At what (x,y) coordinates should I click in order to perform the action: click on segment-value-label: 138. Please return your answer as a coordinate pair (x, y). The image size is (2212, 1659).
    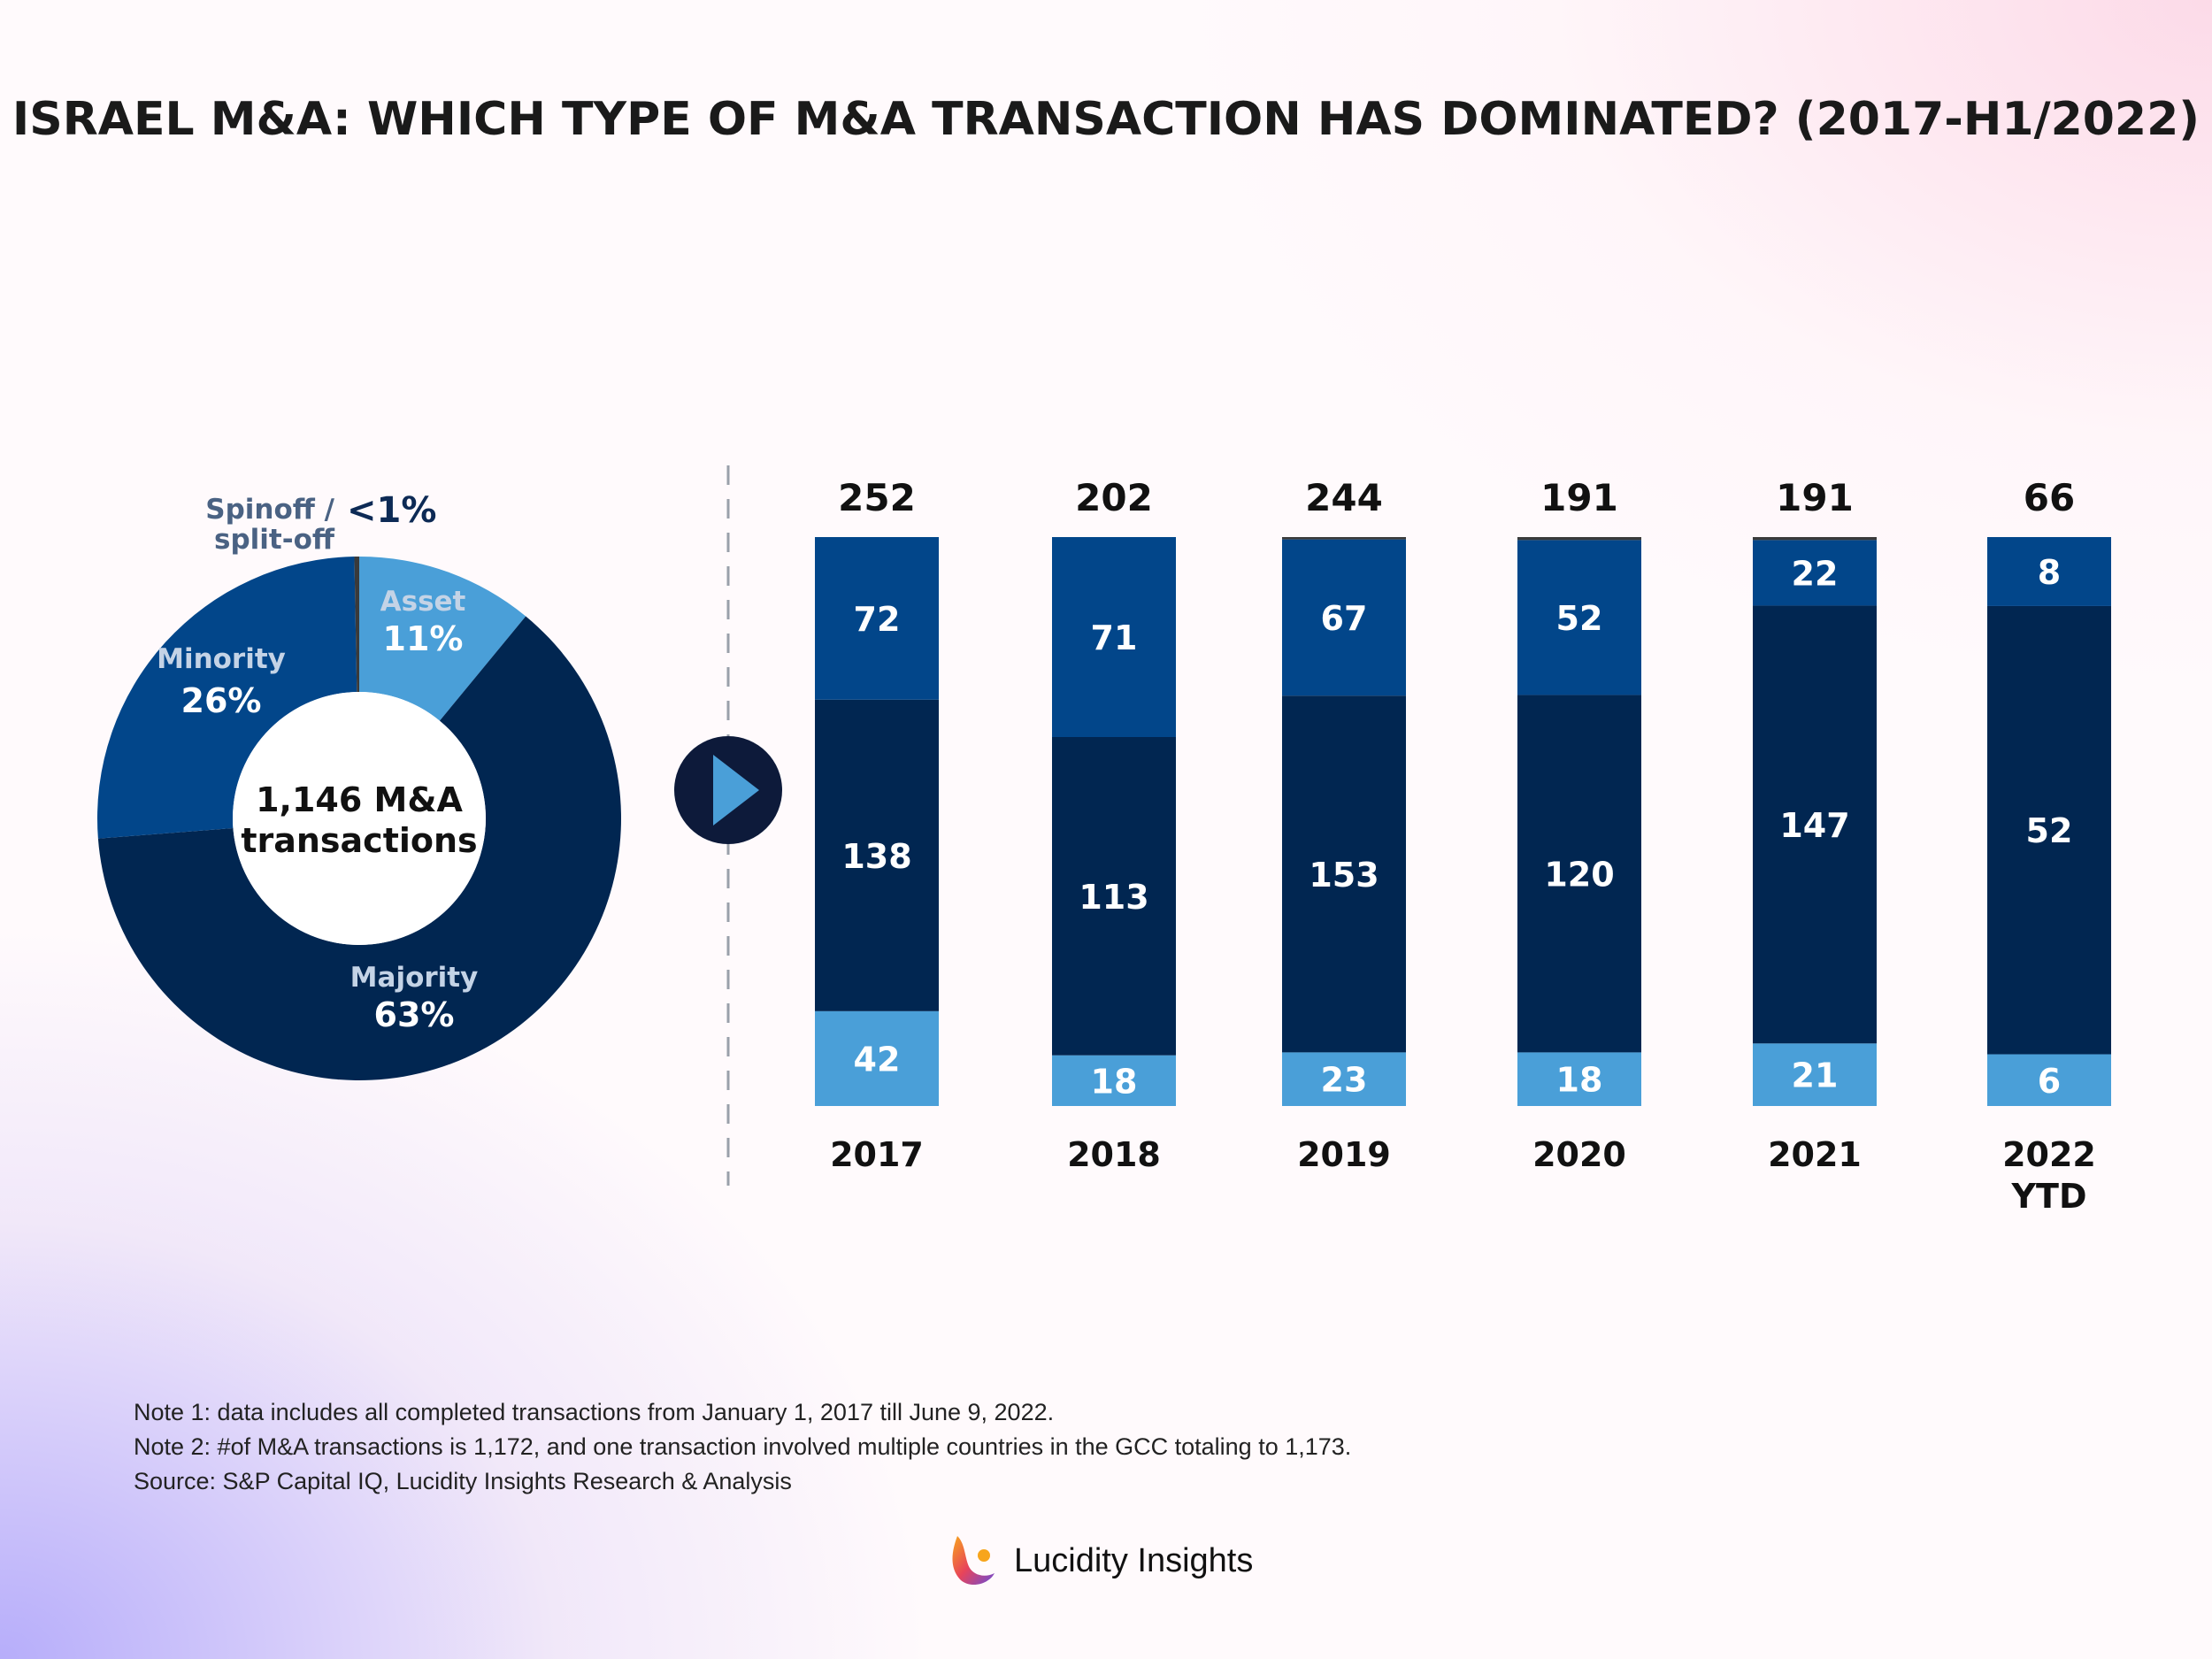
    Looking at the image, I should click on (876, 857).